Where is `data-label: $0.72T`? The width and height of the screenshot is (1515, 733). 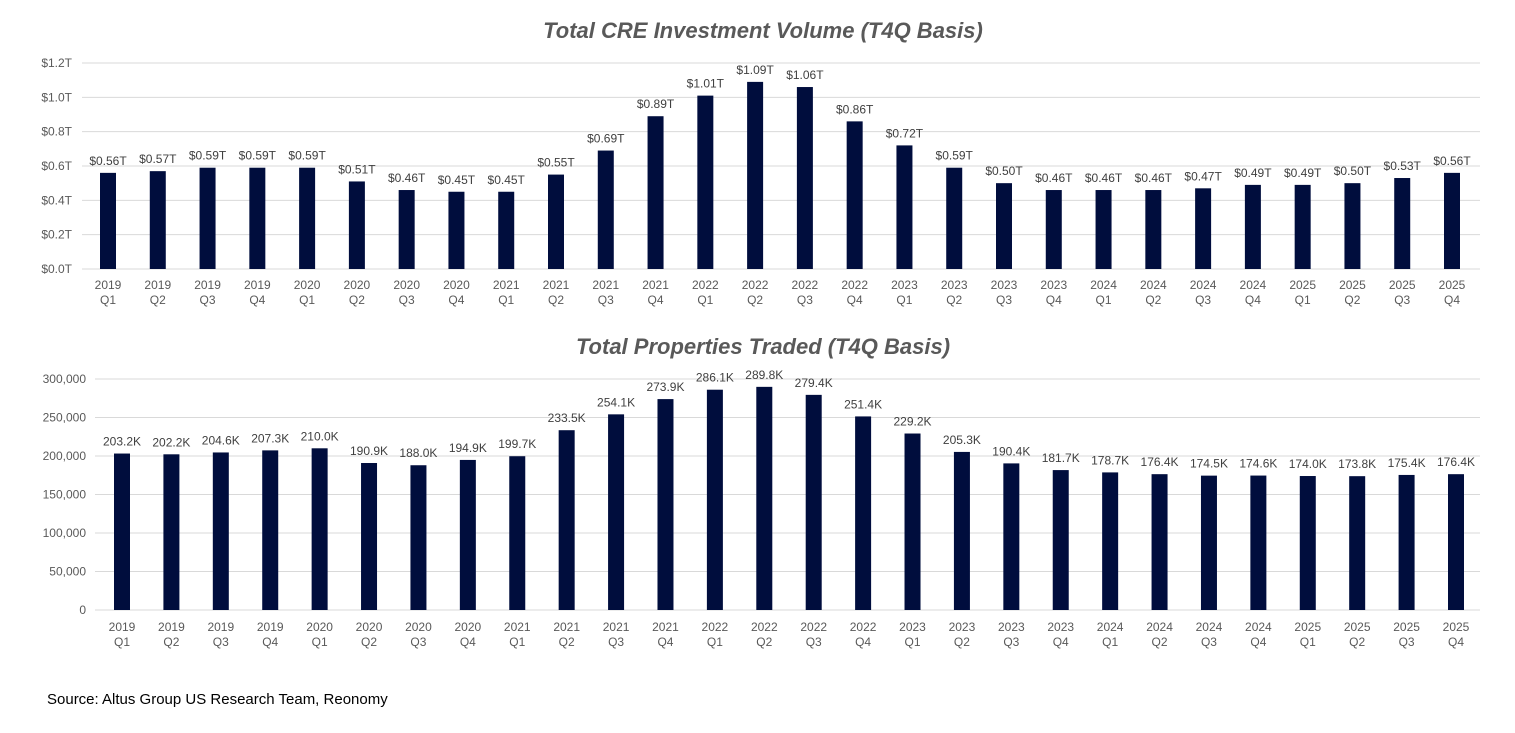 data-label: $0.72T is located at coordinates (905, 133).